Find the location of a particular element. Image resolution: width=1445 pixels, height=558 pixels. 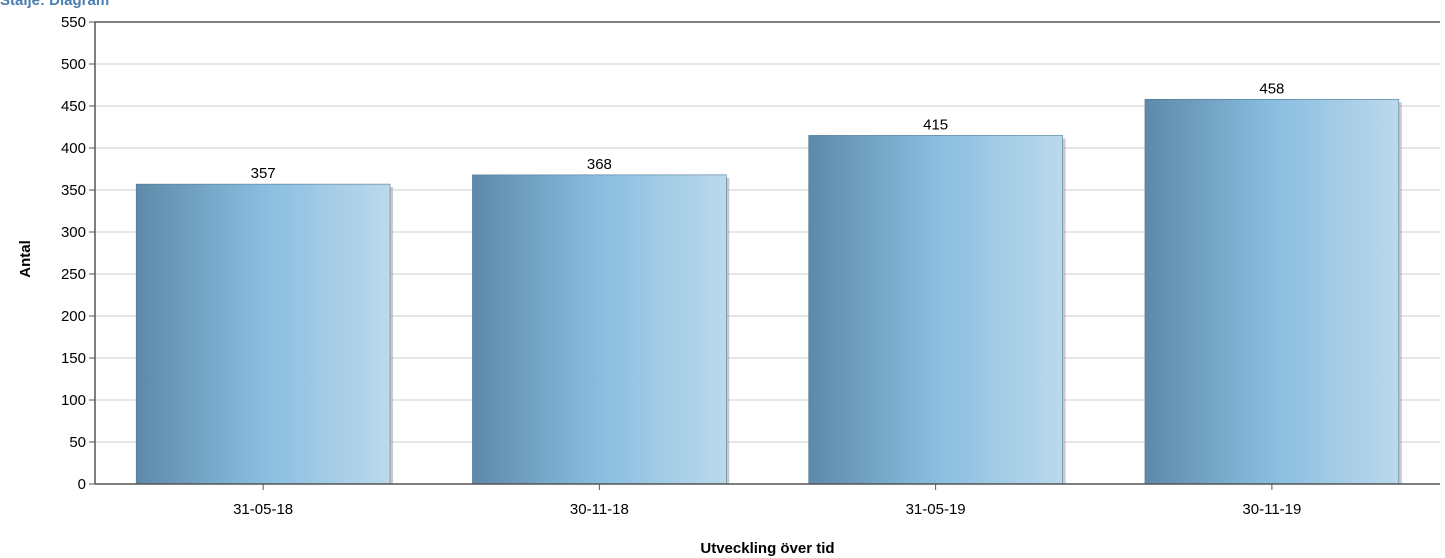

y-tick-label: 350 is located at coordinates (73, 190).